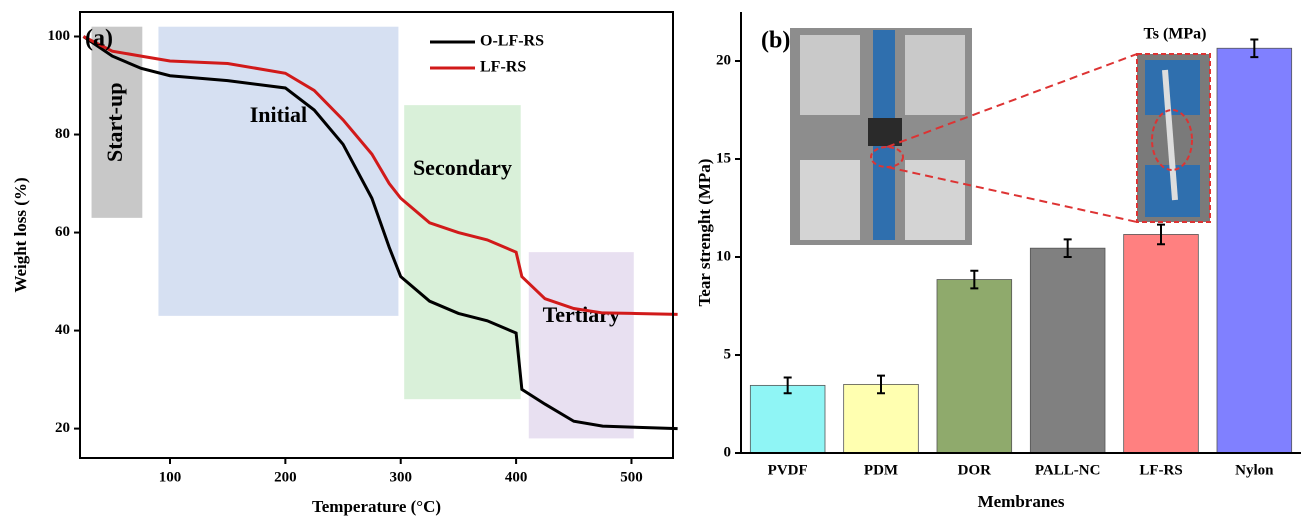  Describe the element at coordinates (170, 477) in the screenshot. I see `x-tick-label: 100` at that location.